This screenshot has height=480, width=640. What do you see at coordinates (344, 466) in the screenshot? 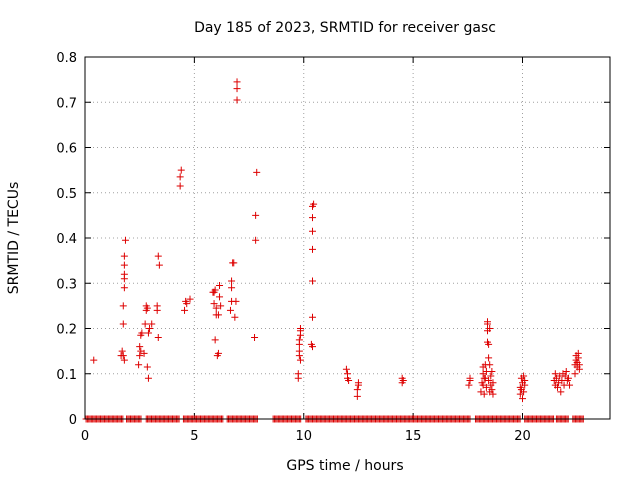
I see `x-axis-label: GPS time / hours` at bounding box center [344, 466].